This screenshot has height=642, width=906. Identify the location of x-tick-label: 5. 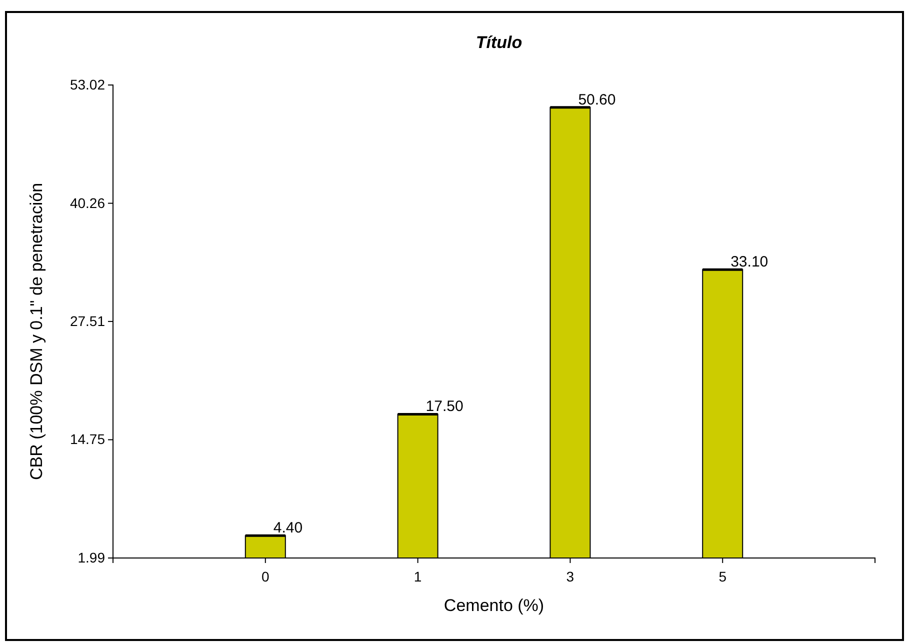
(722, 576).